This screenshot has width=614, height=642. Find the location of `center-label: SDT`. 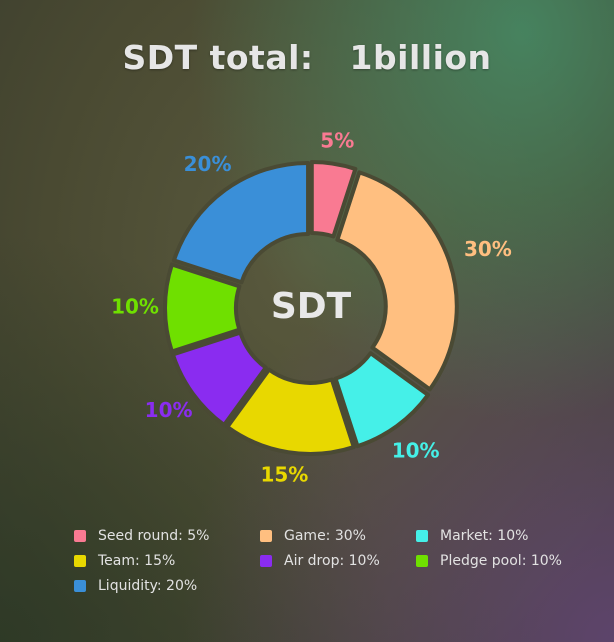

center-label: SDT is located at coordinates (311, 306).